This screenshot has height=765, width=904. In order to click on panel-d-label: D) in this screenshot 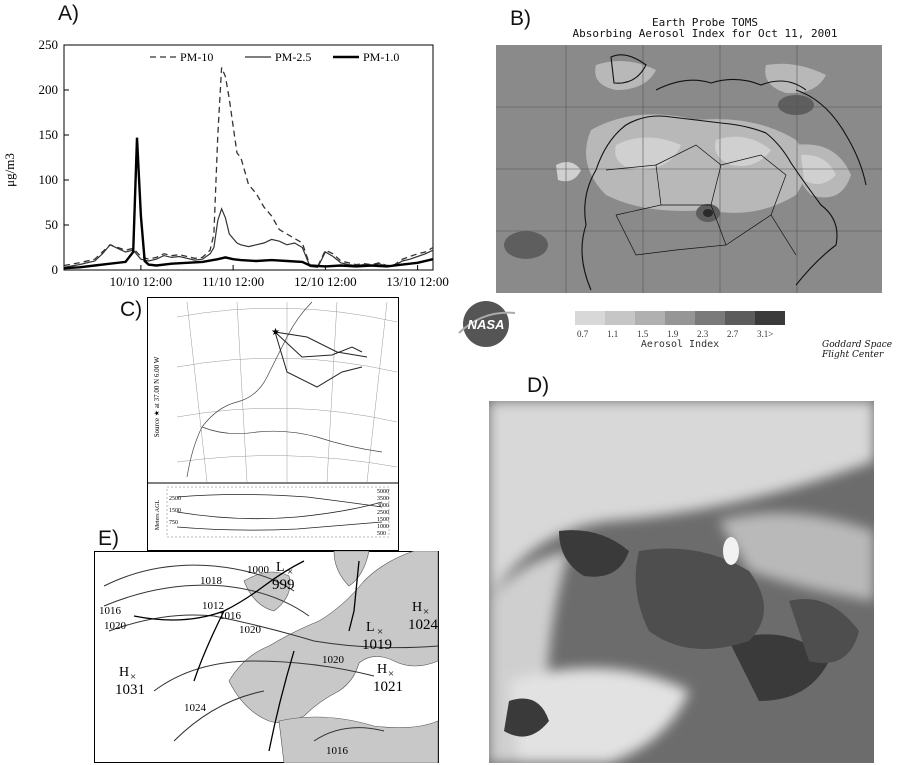, I will do `click(538, 385)`.